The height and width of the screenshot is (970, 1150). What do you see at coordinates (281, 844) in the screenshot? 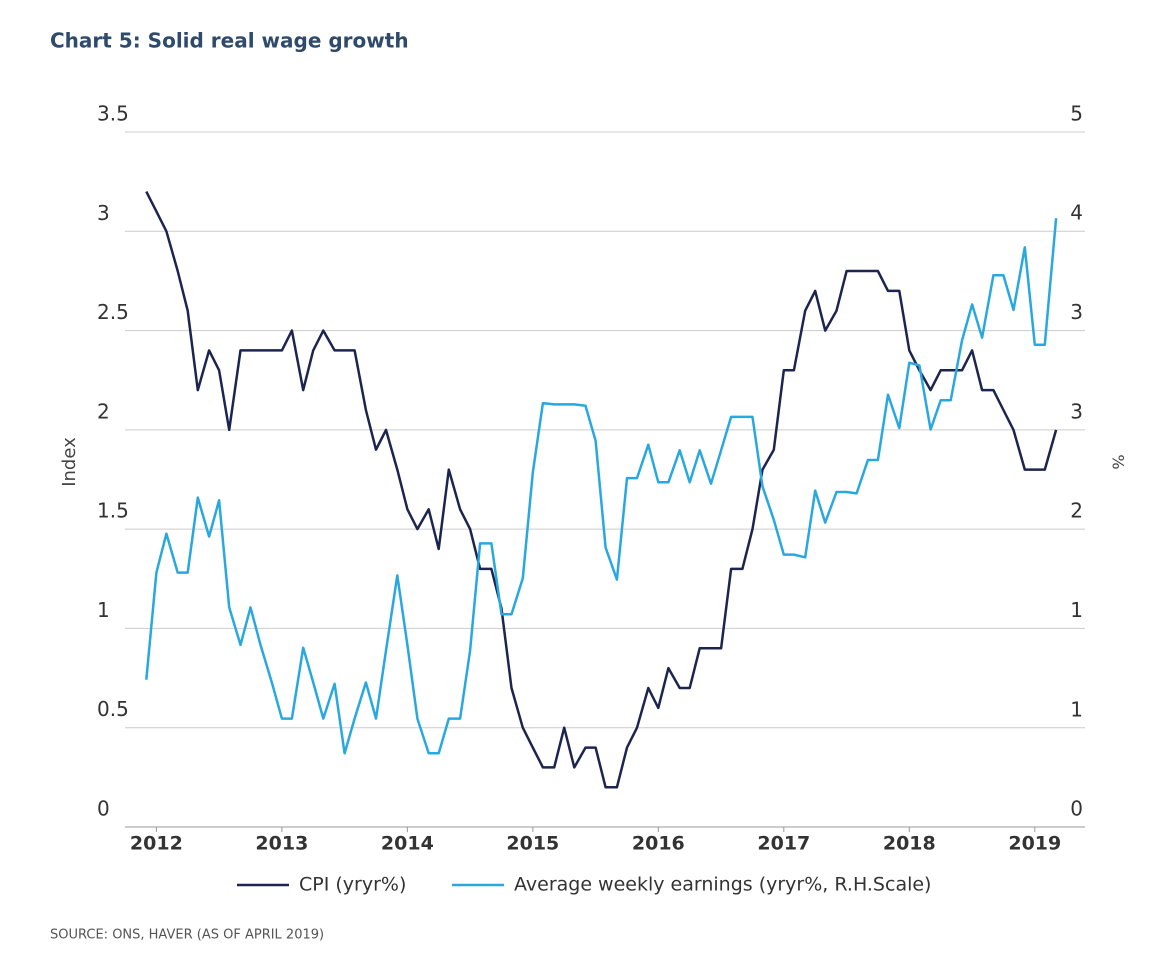
I see `x-tick-label: 2013` at bounding box center [281, 844].